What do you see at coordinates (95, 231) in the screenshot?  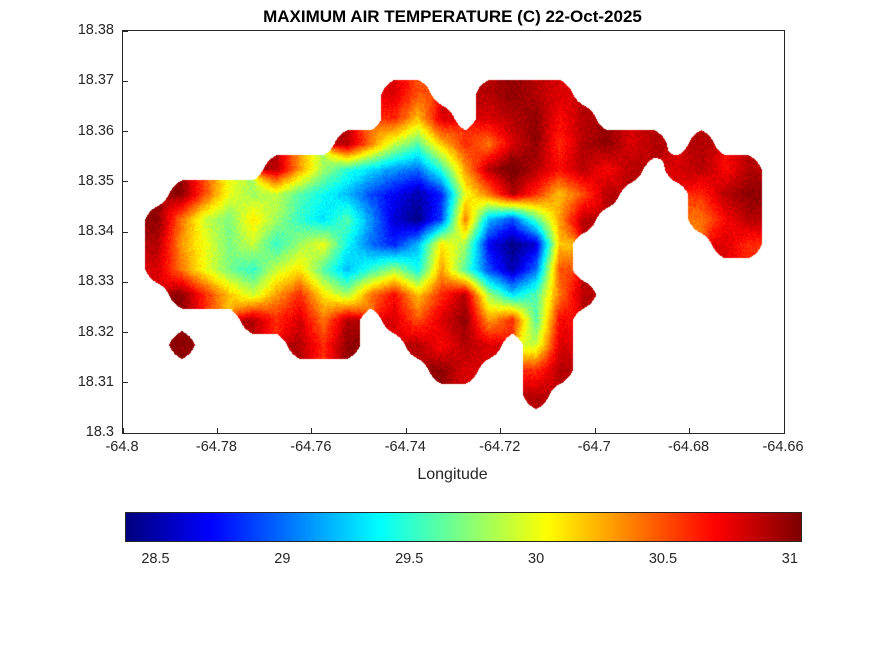 I see `y-tick-label: 18.34` at bounding box center [95, 231].